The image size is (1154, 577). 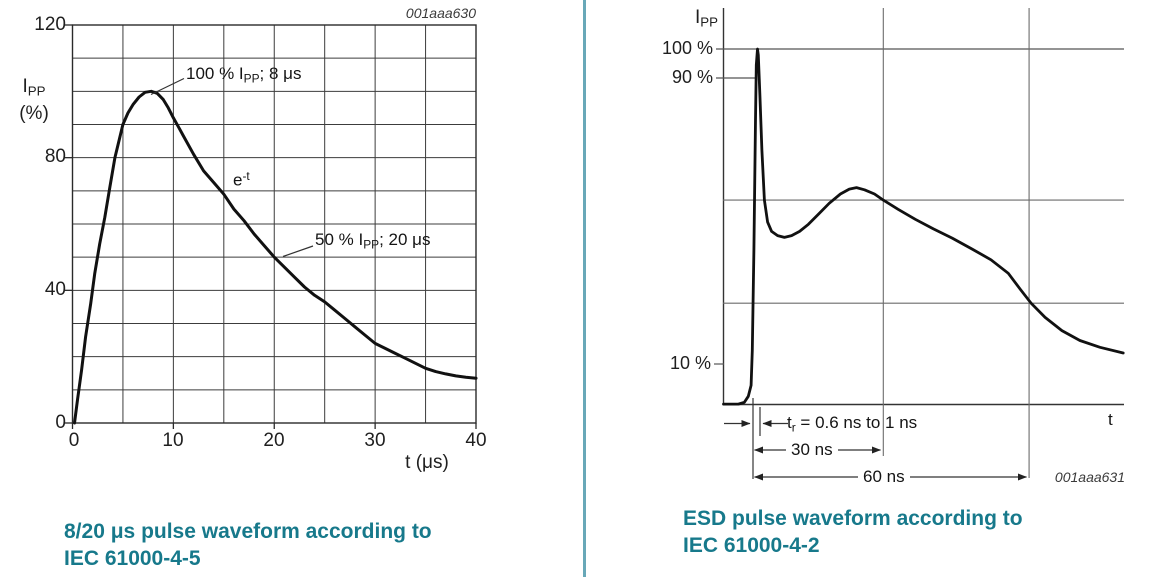 What do you see at coordinates (50, 24) in the screenshot?
I see `left-ytick-120: 120` at bounding box center [50, 24].